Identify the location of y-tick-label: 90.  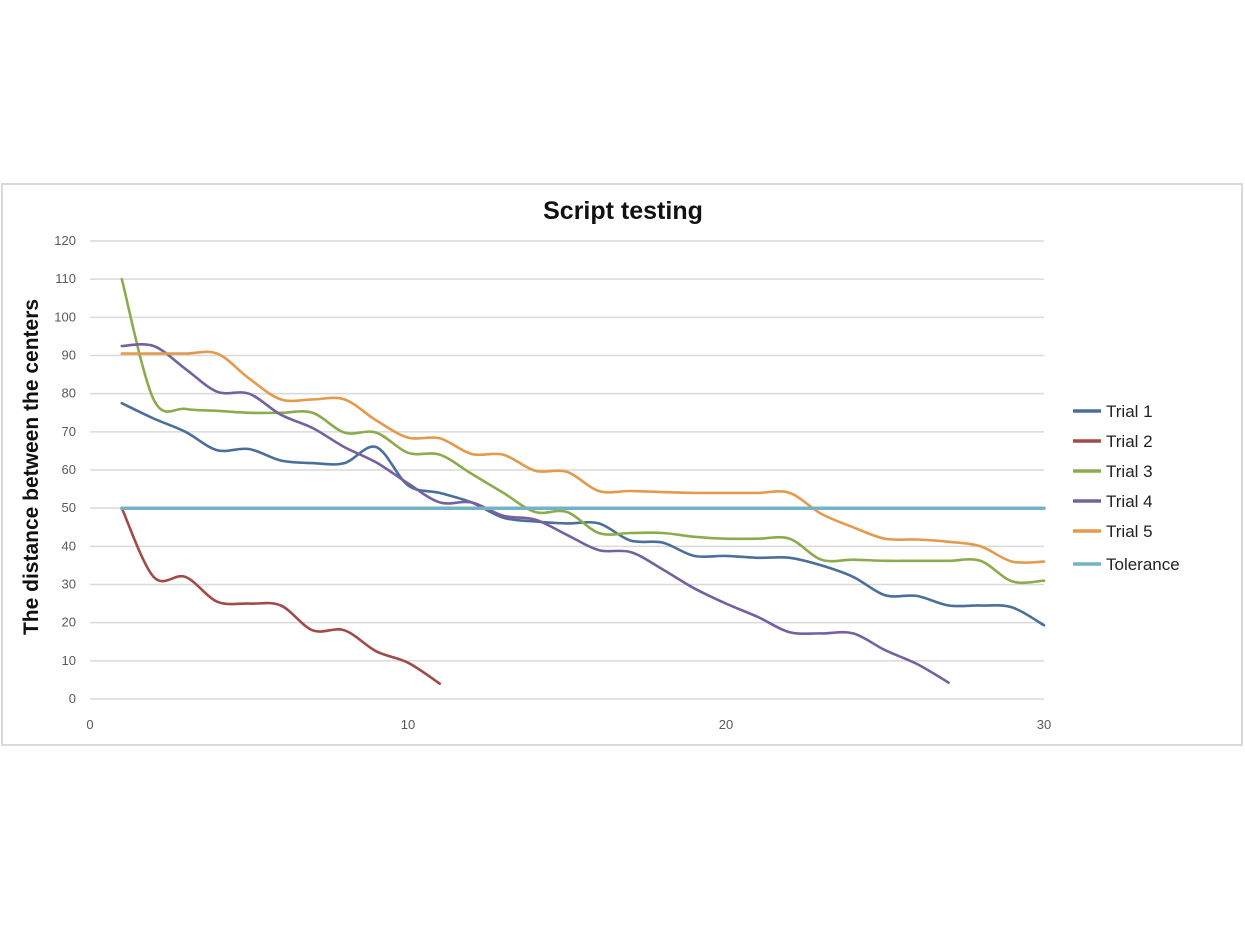
(69, 355).